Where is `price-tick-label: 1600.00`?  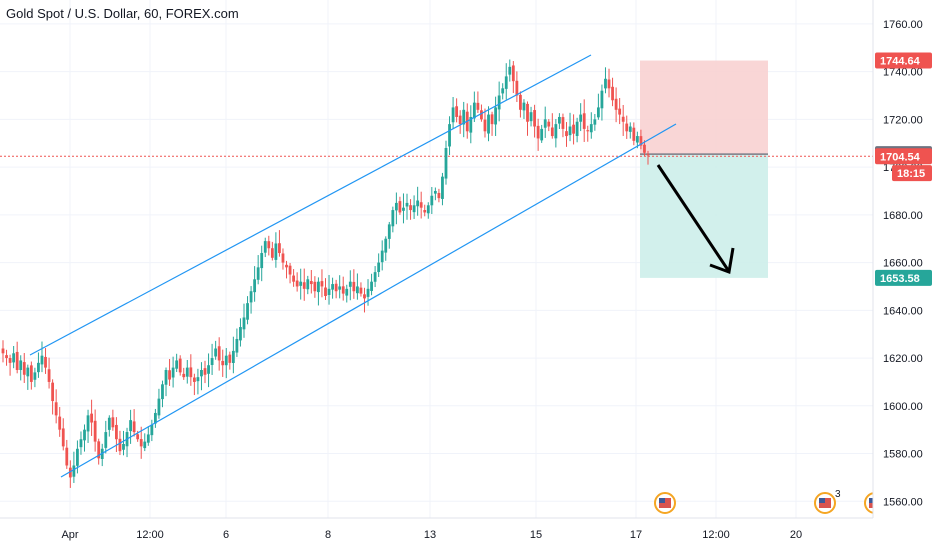
price-tick-label: 1600.00 is located at coordinates (903, 407).